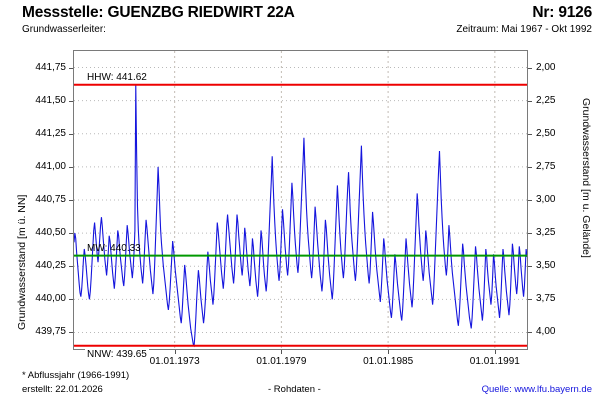  I want to click on y-tick-label-right-0: 2,00, so click(546, 67).